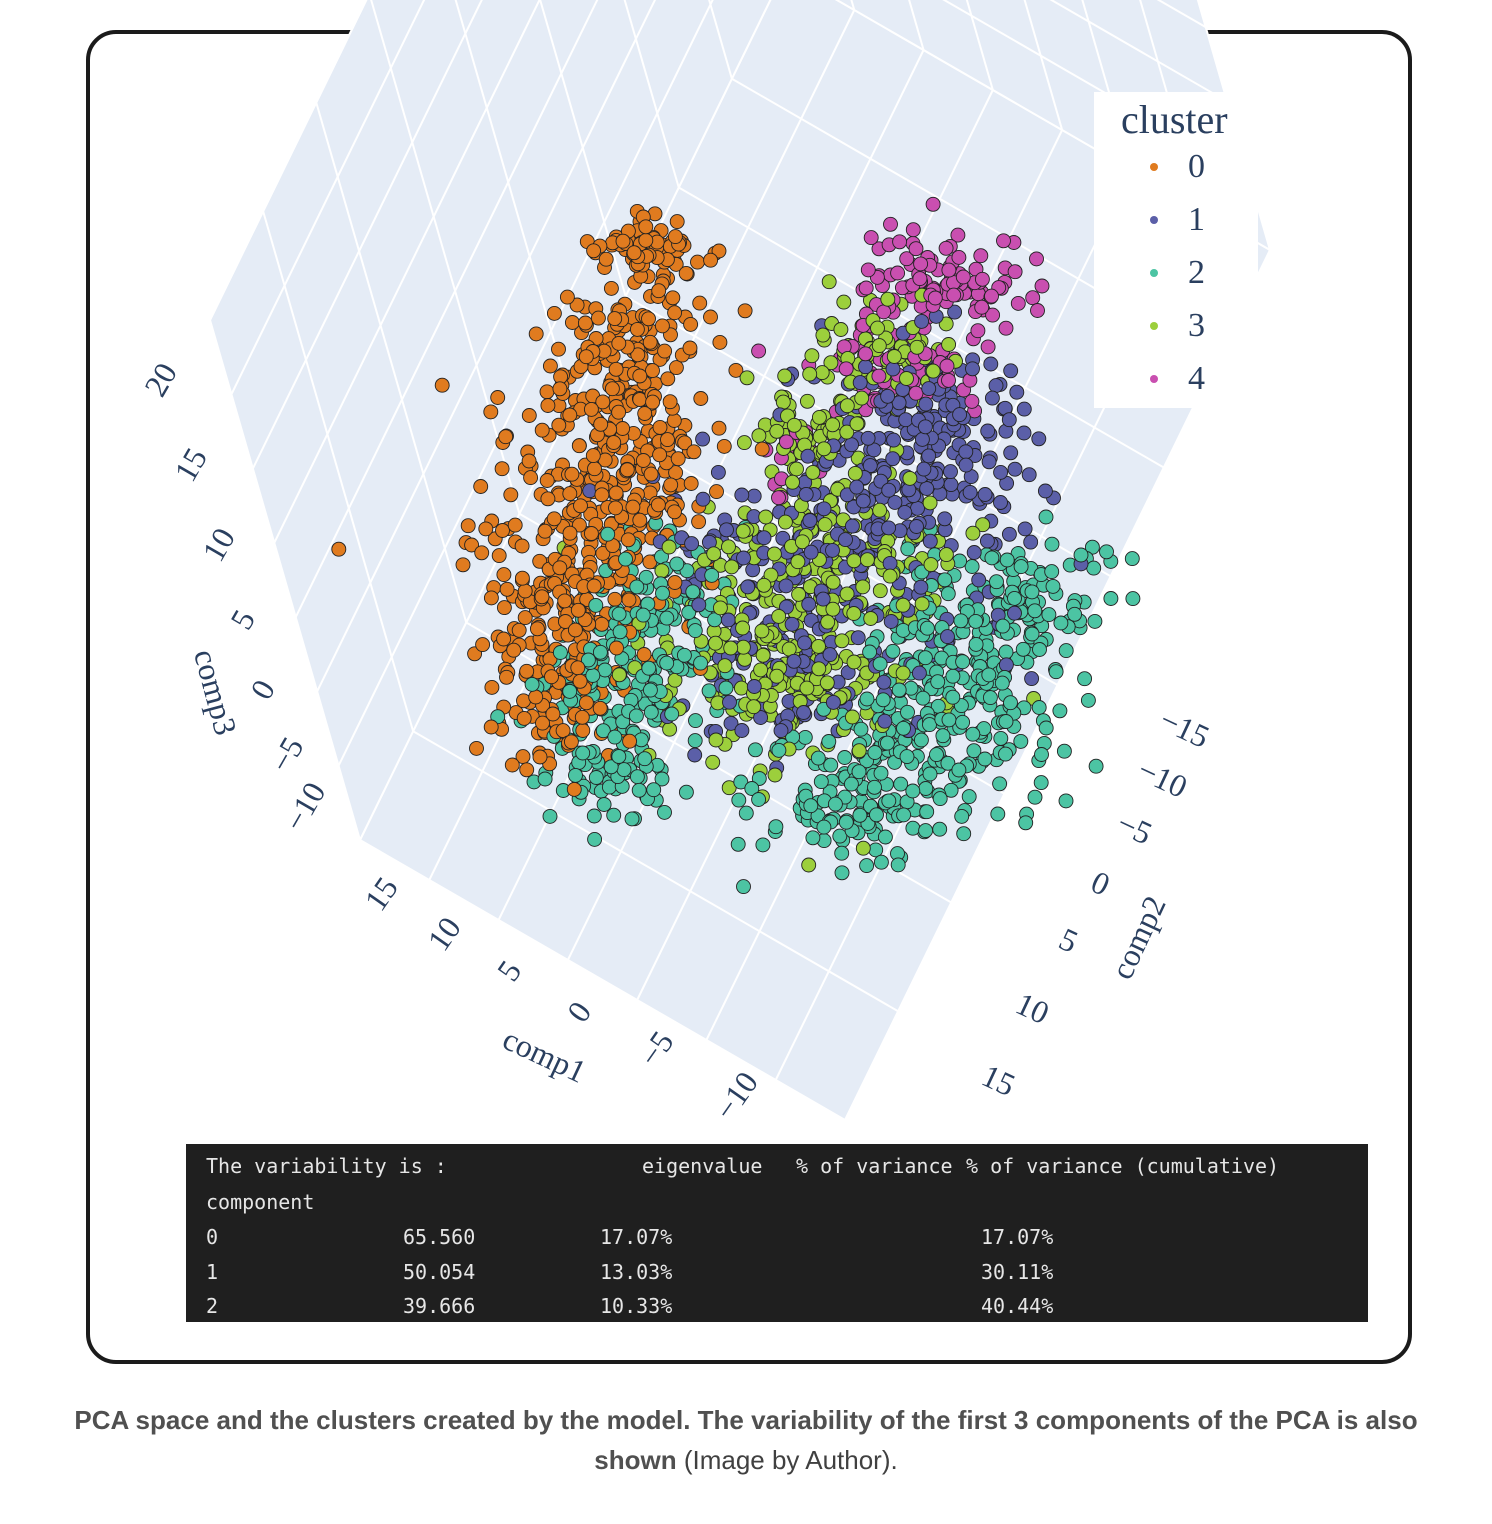 The height and width of the screenshot is (1524, 1492). Describe the element at coordinates (1101, 882) in the screenshot. I see `comp2-tick-label: 0` at that location.